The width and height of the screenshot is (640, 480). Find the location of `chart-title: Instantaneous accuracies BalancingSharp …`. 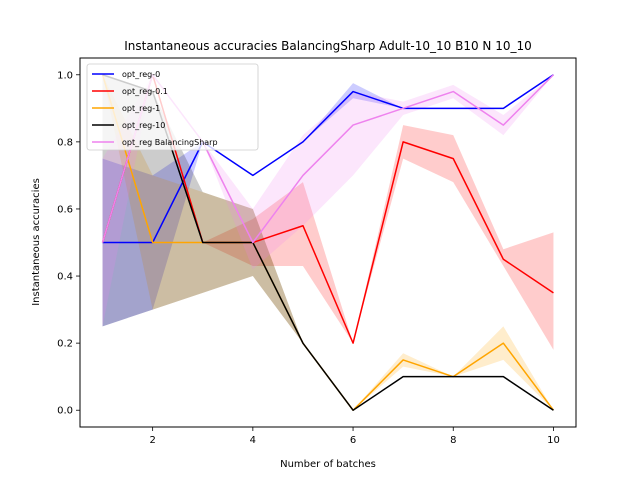

chart-title: Instantaneous accuracies BalancingSharp … is located at coordinates (328, 46).